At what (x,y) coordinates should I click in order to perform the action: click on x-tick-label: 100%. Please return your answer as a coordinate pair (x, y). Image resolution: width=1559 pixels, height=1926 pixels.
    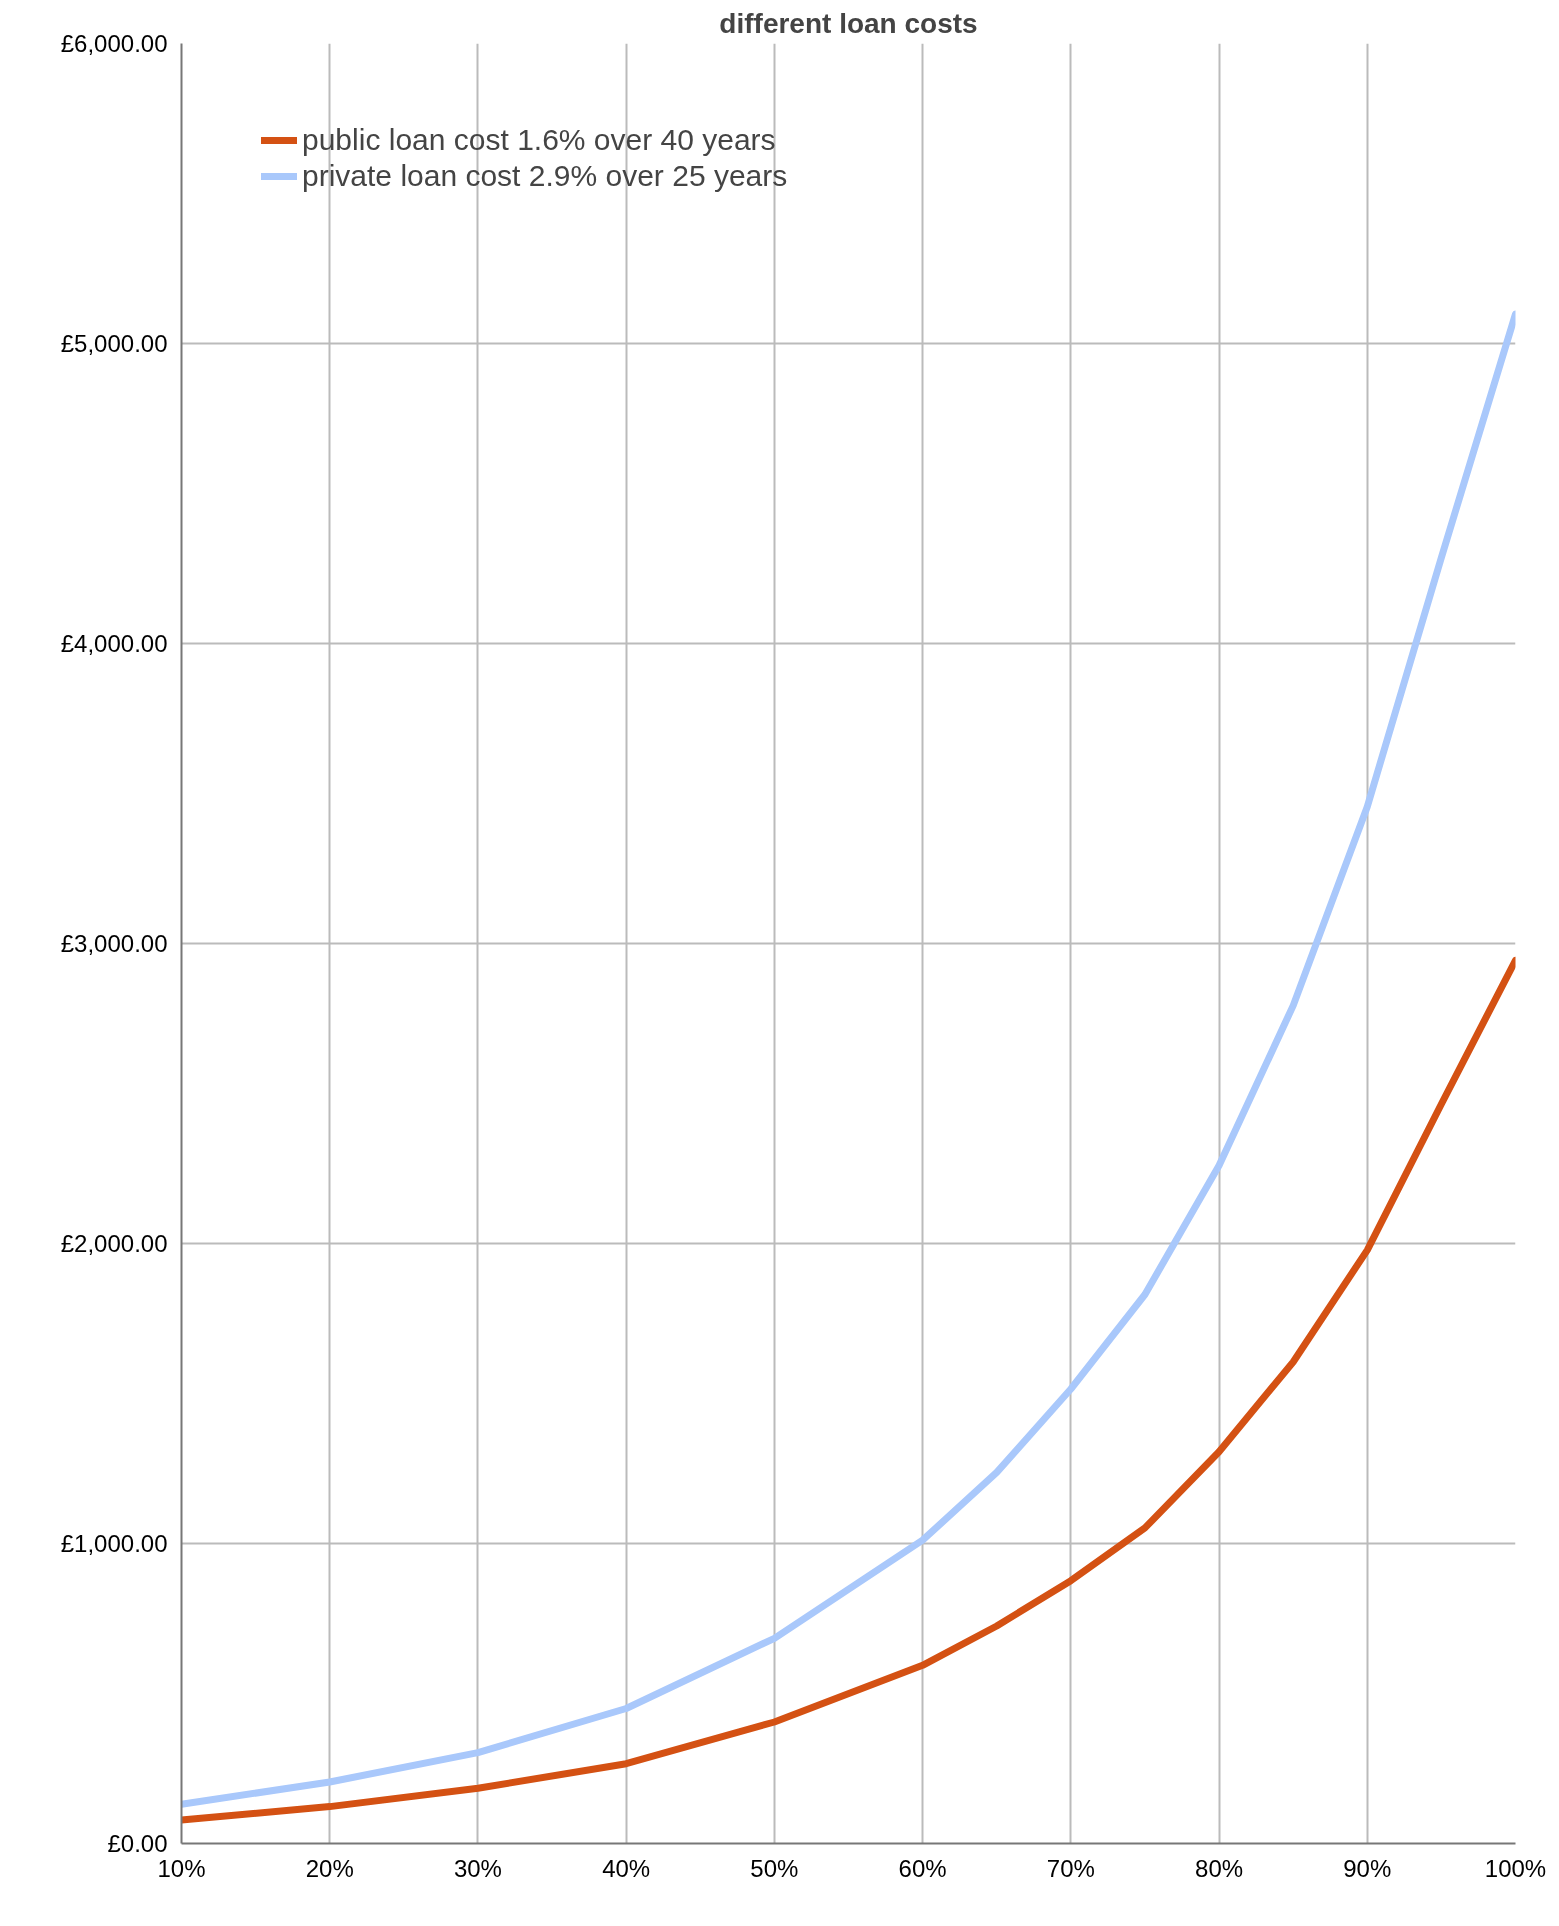
    Looking at the image, I should click on (1515, 1868).